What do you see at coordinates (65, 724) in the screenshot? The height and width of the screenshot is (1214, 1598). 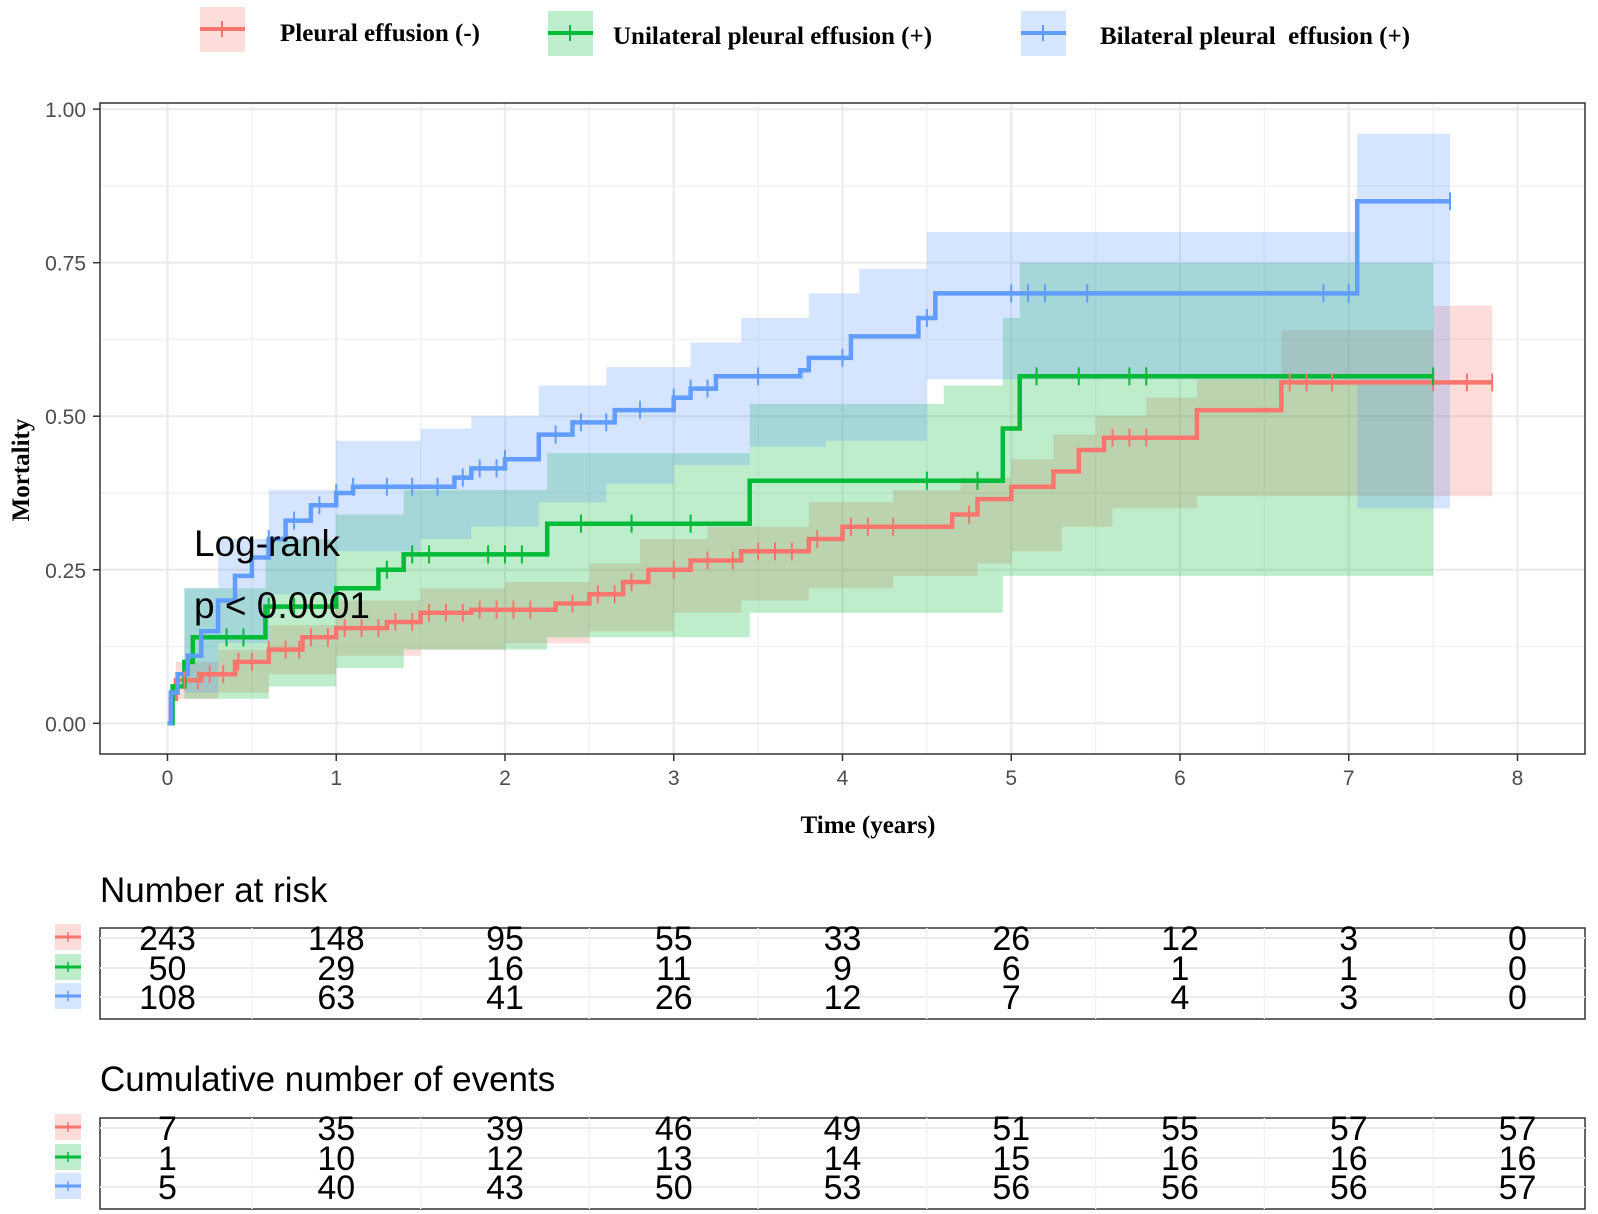 I see `y-tick-label: 0.00` at bounding box center [65, 724].